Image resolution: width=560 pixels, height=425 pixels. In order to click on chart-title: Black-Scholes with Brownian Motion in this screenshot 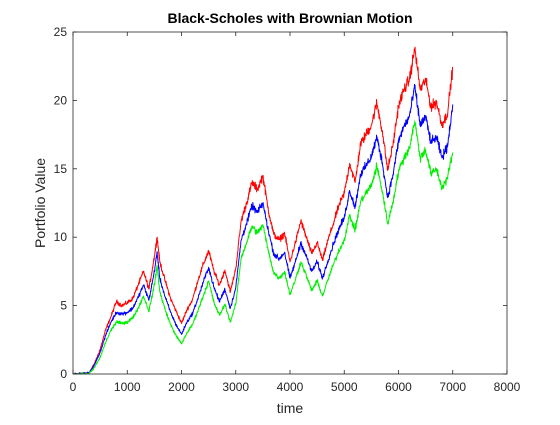, I will do `click(289, 18)`.